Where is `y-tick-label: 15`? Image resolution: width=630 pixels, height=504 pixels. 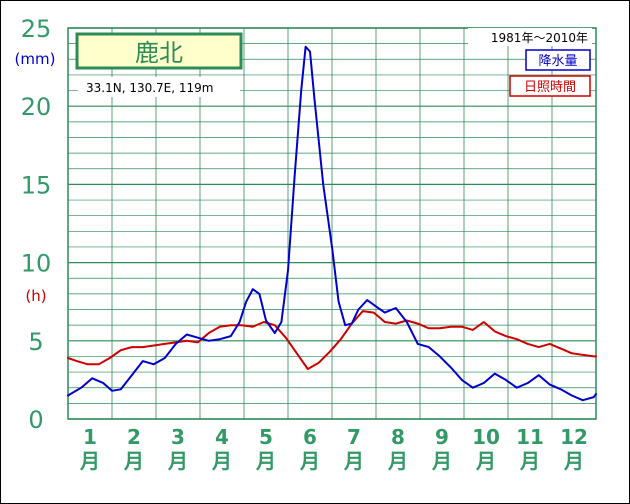 y-tick-label: 15 is located at coordinates (36, 185).